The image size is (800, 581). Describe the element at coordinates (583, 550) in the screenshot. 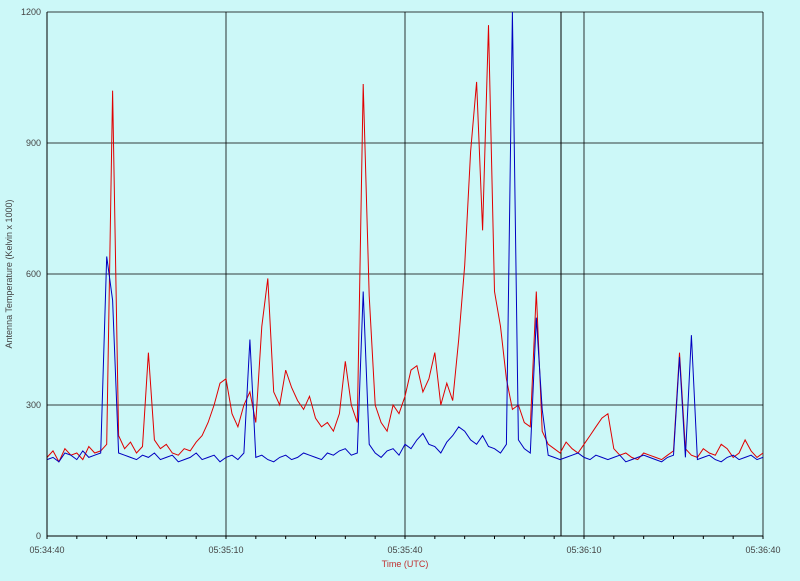

I see `x-tick-label: 05:36:10` at that location.